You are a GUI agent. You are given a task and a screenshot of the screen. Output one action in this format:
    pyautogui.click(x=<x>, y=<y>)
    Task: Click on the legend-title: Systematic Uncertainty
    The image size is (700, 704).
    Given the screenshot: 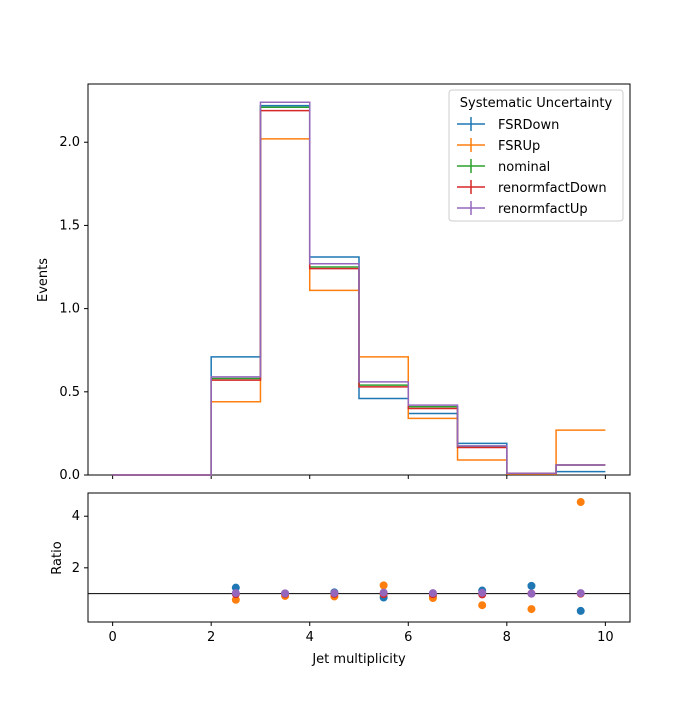 What is the action you would take?
    pyautogui.click(x=536, y=103)
    